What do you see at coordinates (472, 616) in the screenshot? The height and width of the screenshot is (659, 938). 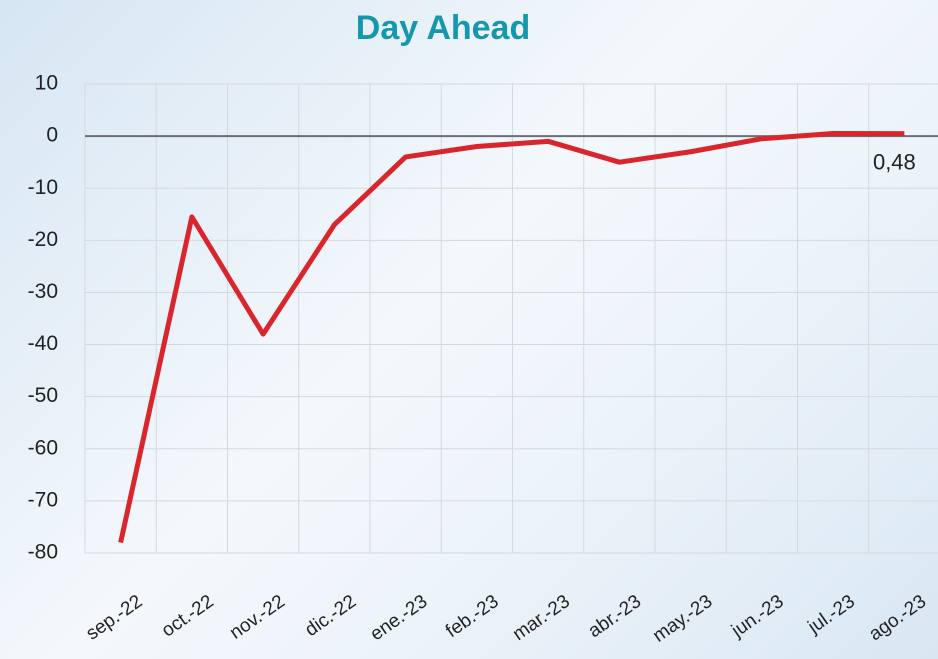 I see `x-tick-label: feb.-23` at bounding box center [472, 616].